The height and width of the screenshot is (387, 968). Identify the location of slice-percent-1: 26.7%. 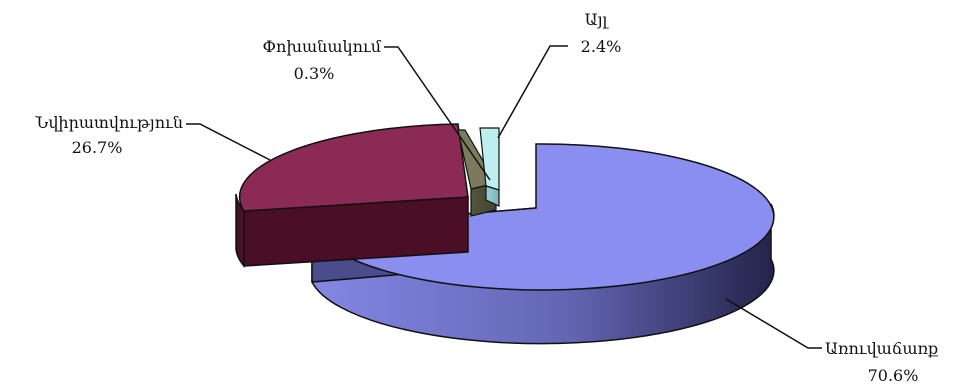
(97, 147).